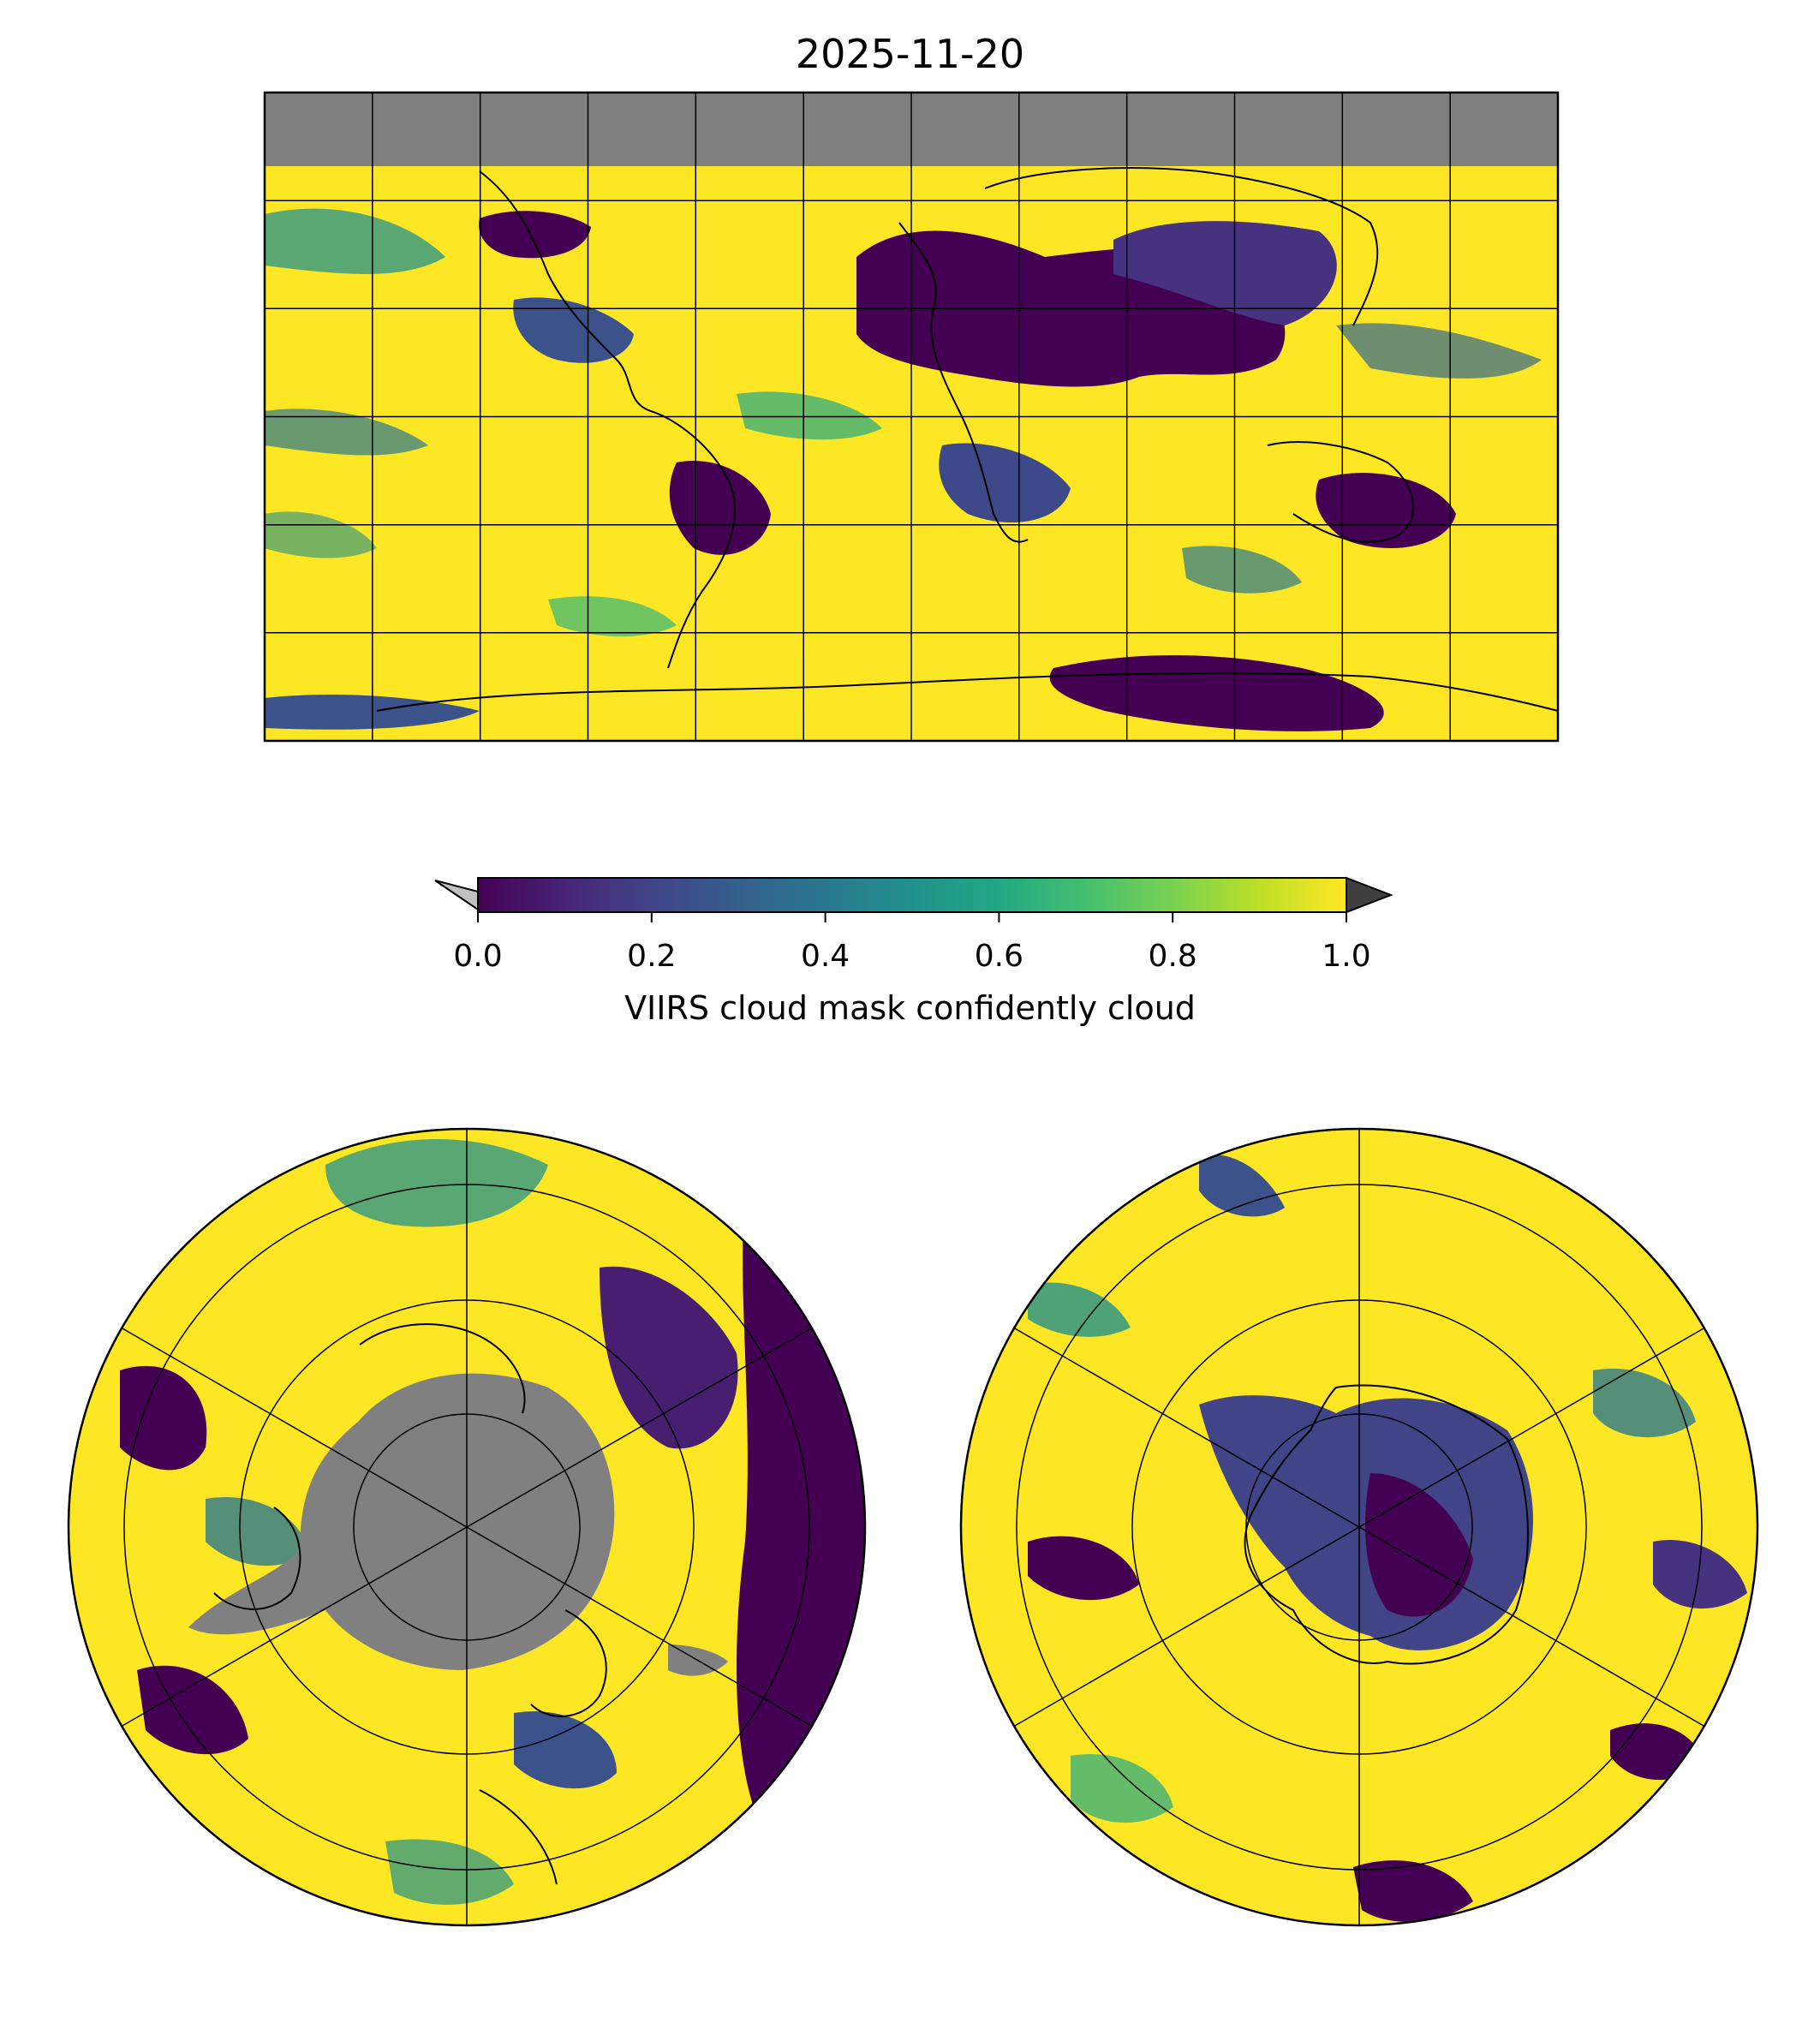  What do you see at coordinates (1369, 895) in the screenshot?
I see `colorbar-over-triangle` at bounding box center [1369, 895].